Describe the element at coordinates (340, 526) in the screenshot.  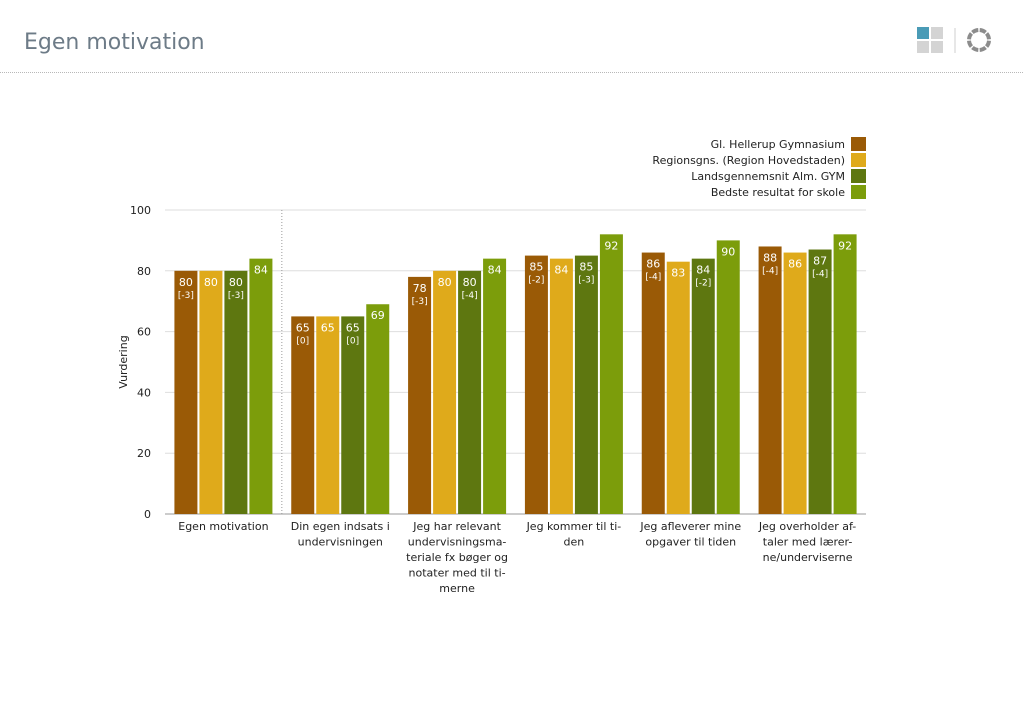
I see `x-tick-label: Din egen indsats i` at that location.